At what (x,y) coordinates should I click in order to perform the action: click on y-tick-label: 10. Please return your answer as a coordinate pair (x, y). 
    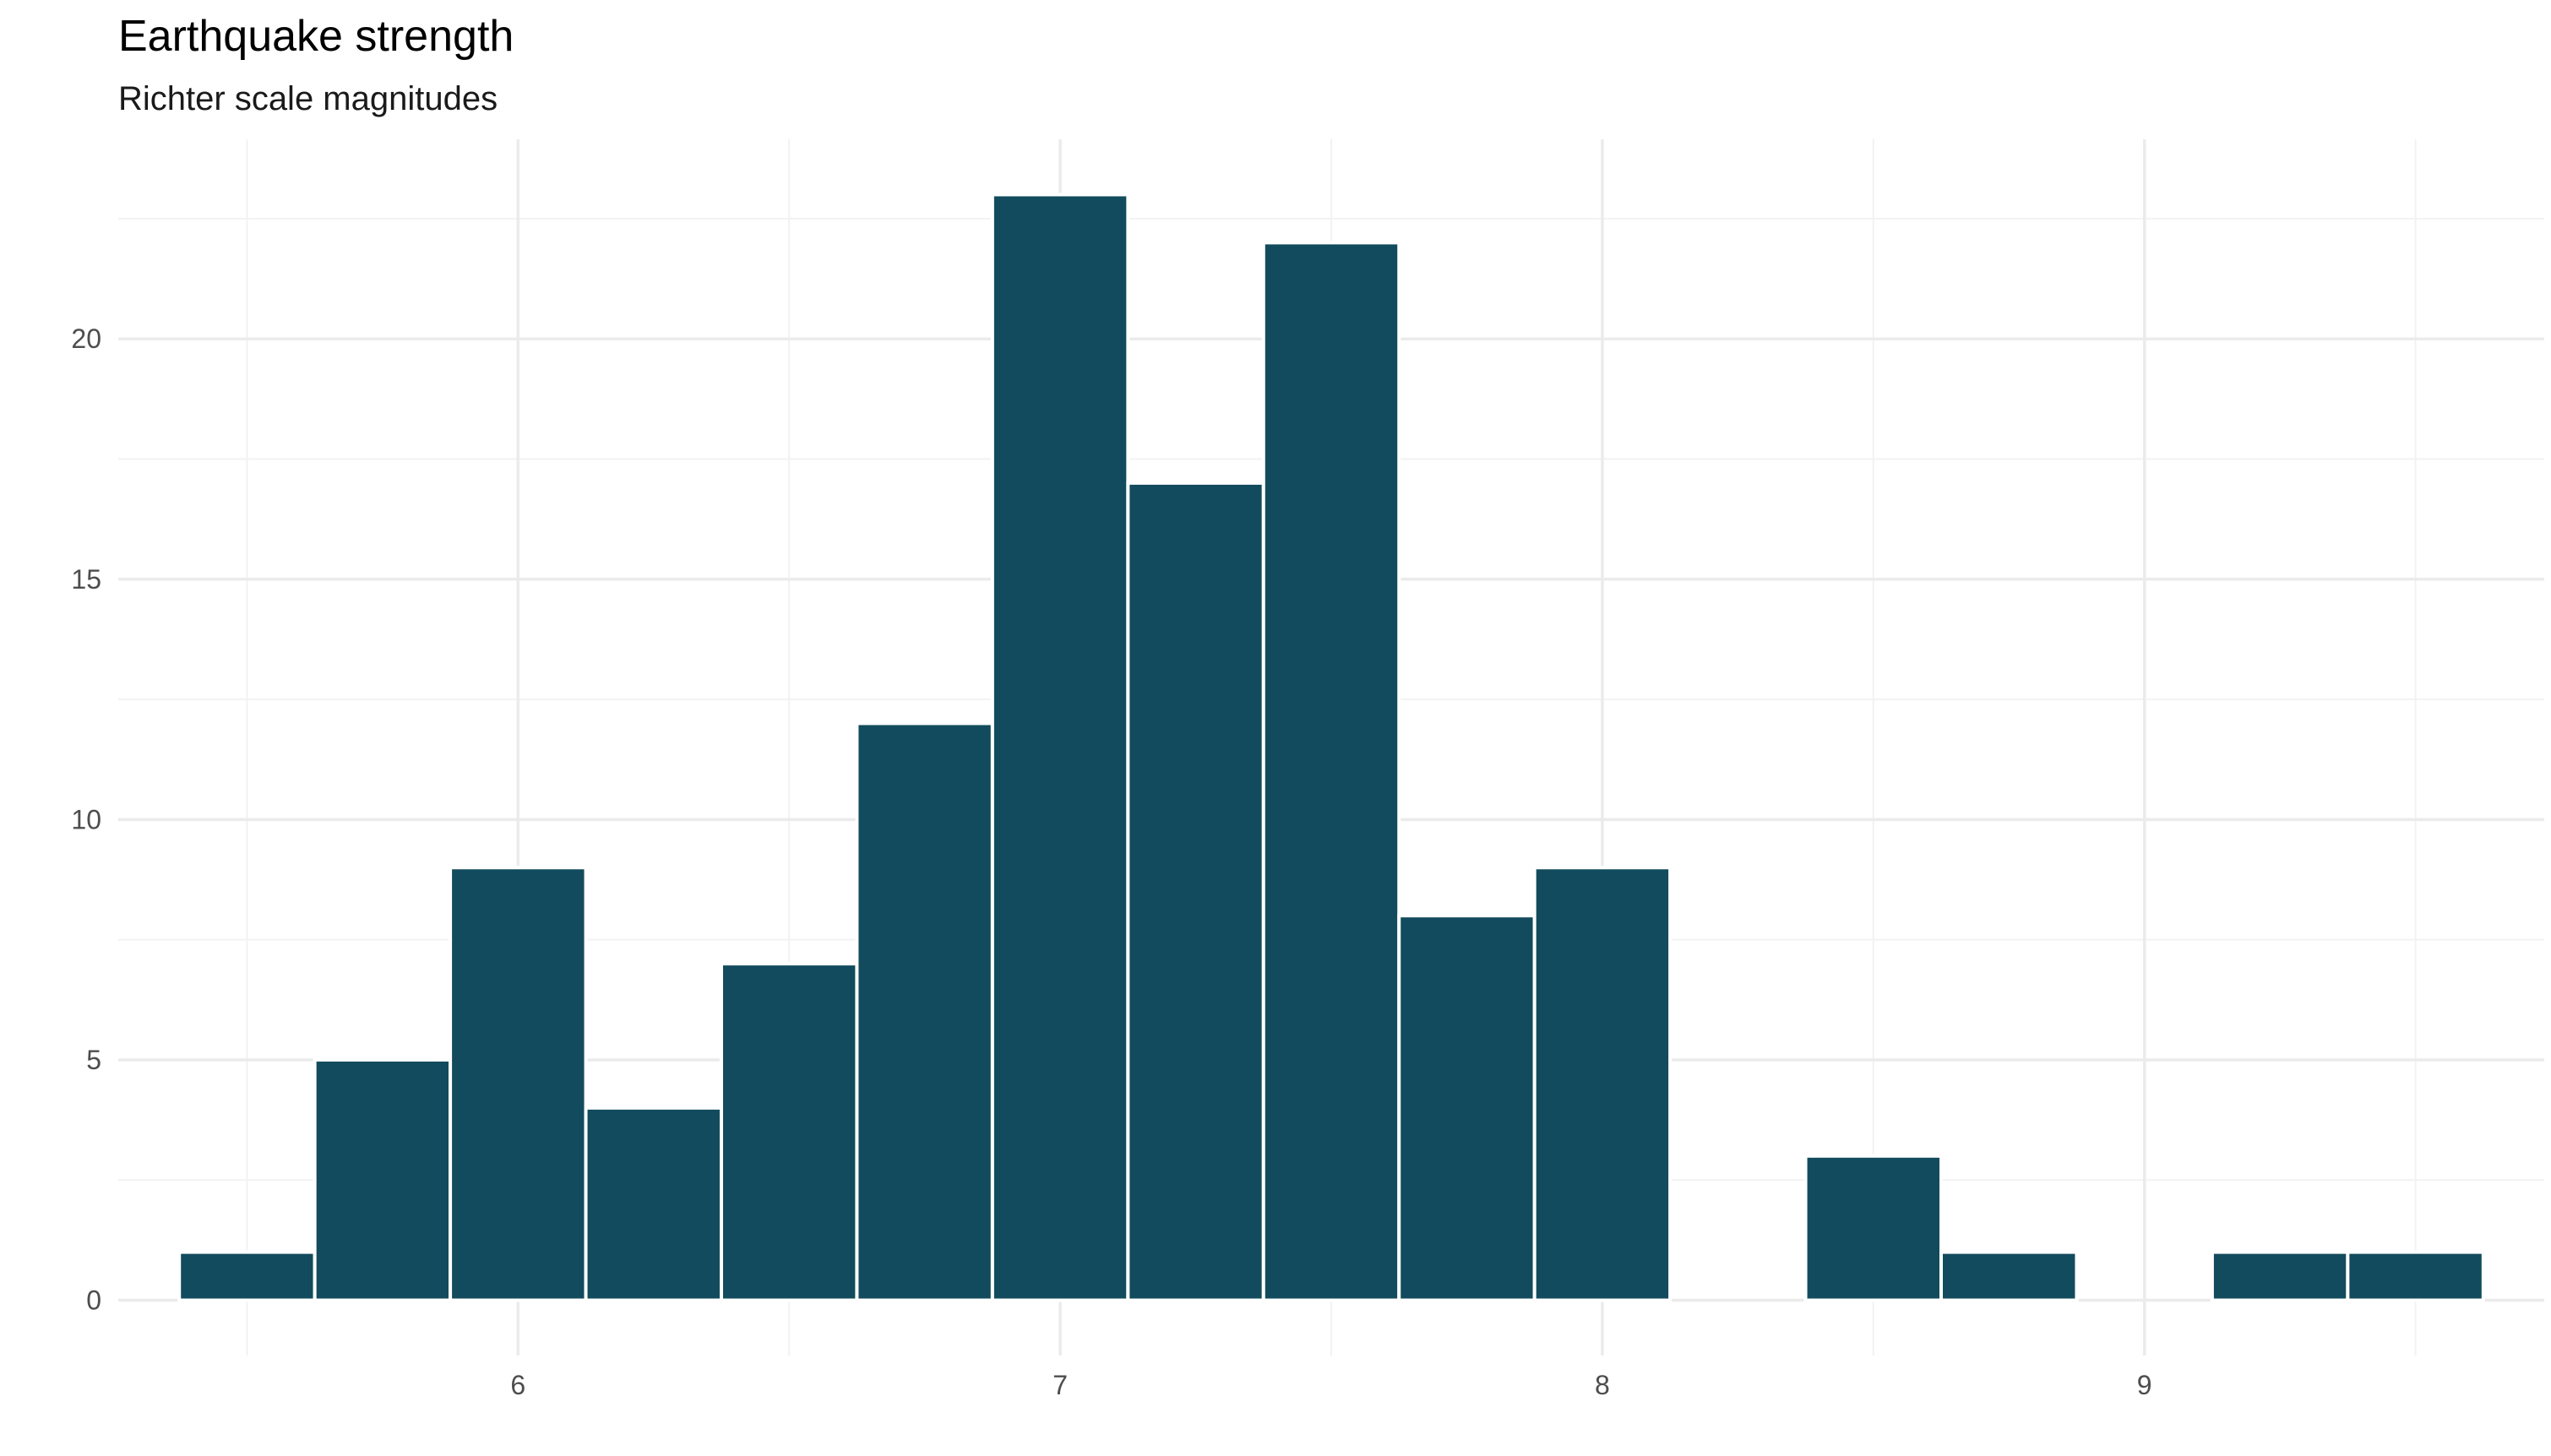
    Looking at the image, I should click on (86, 819).